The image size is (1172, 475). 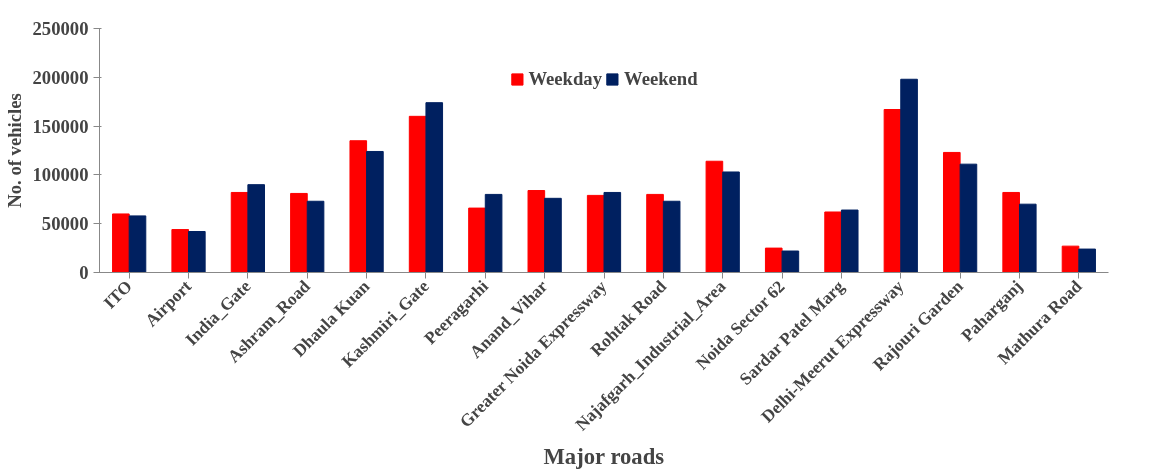 I want to click on x-tick-label: ITO, so click(x=118, y=294).